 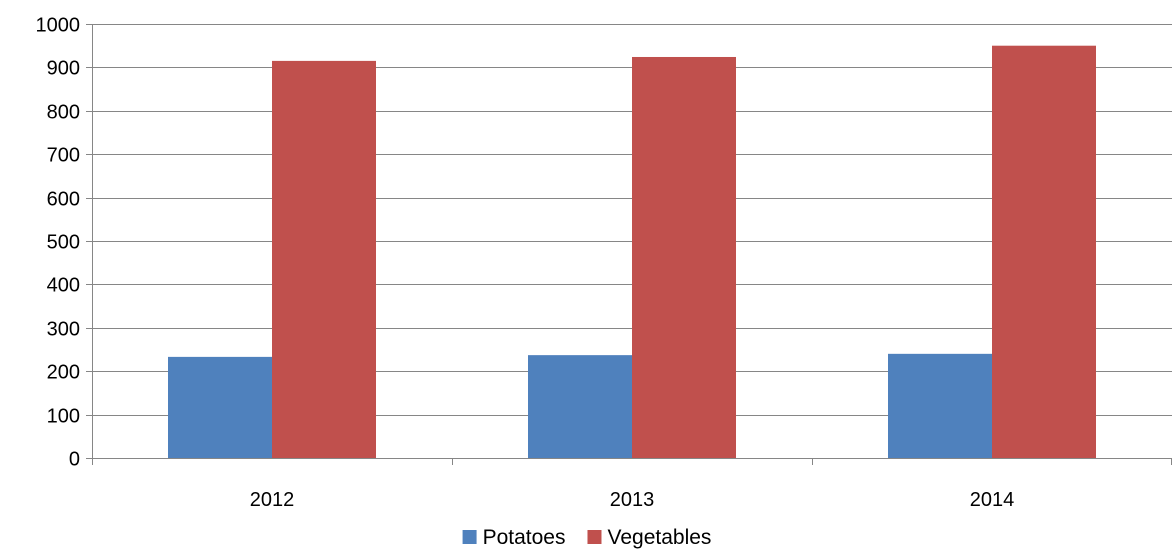 What do you see at coordinates (220, 407) in the screenshot?
I see `bar-potatoes-2012` at bounding box center [220, 407].